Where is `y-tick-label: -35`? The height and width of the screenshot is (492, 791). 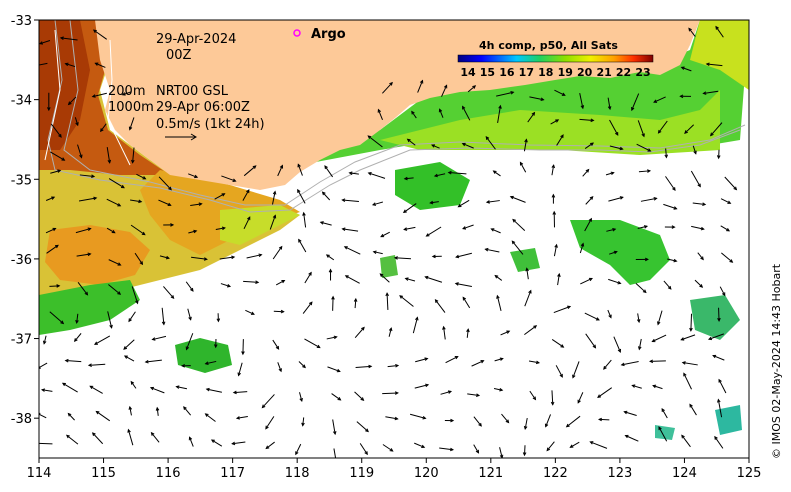
y-tick-label: -35 is located at coordinates (21, 180).